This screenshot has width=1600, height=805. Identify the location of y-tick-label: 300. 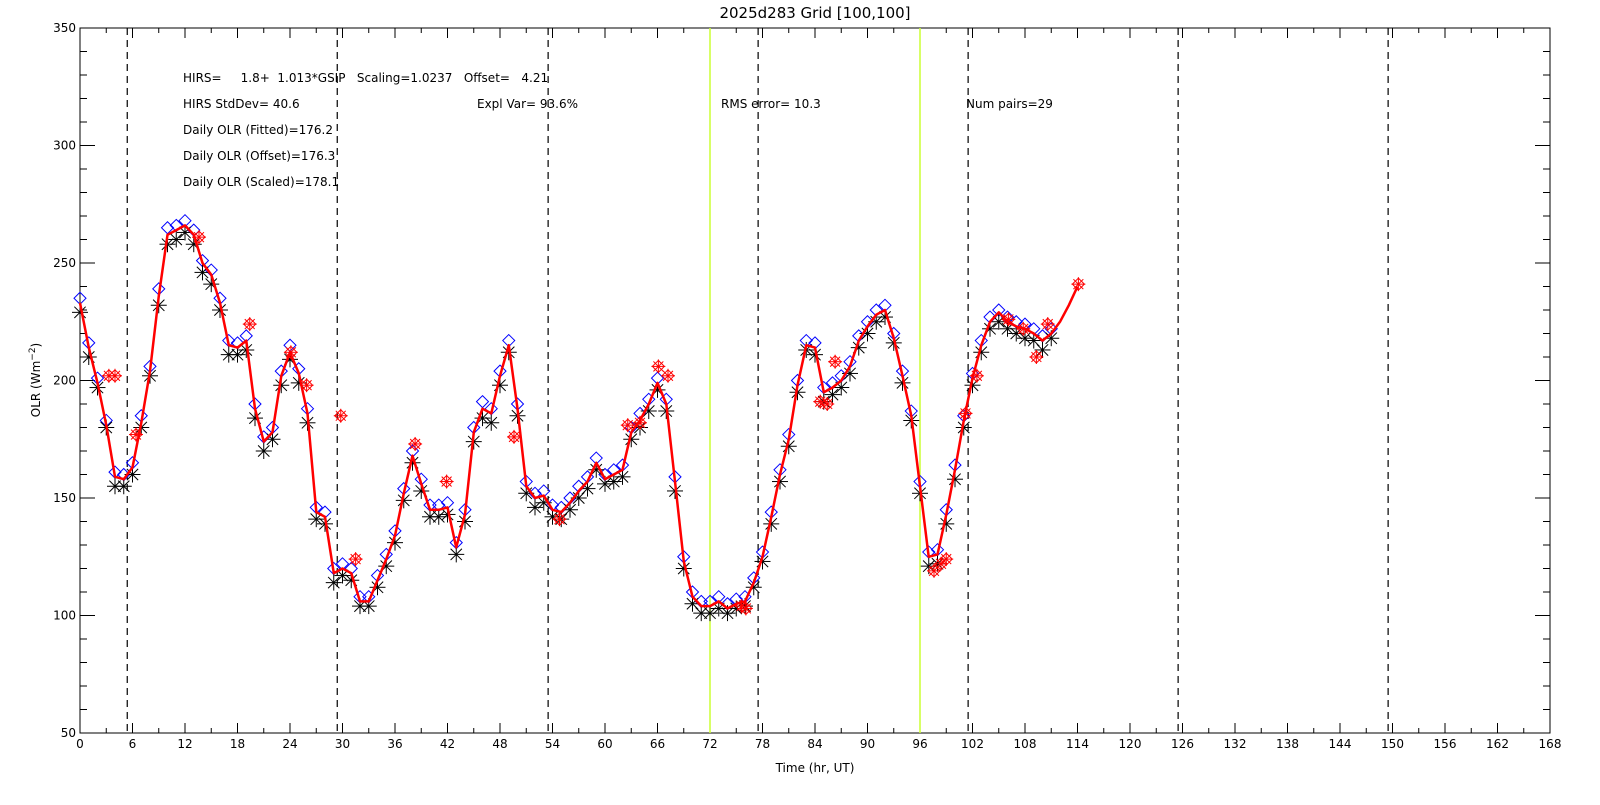
(64, 146).